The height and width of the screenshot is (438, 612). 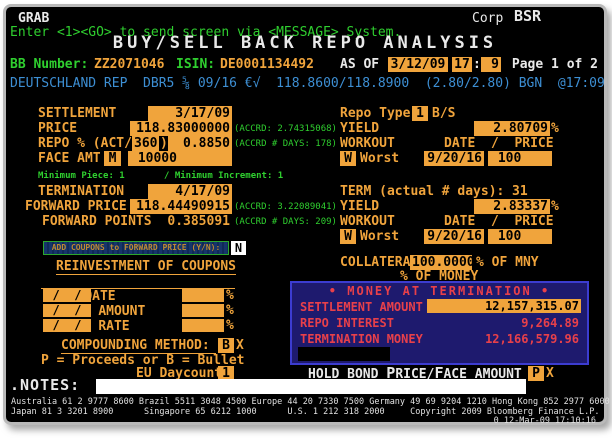 What do you see at coordinates (360, 206) in the screenshot?
I see `yield2-label: YIELD` at bounding box center [360, 206].